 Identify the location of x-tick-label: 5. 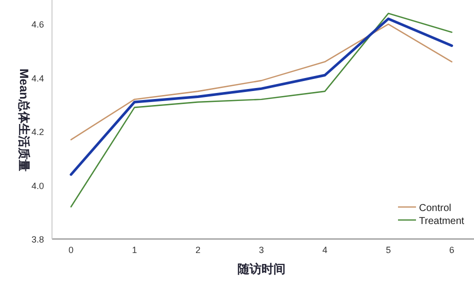
(388, 250).